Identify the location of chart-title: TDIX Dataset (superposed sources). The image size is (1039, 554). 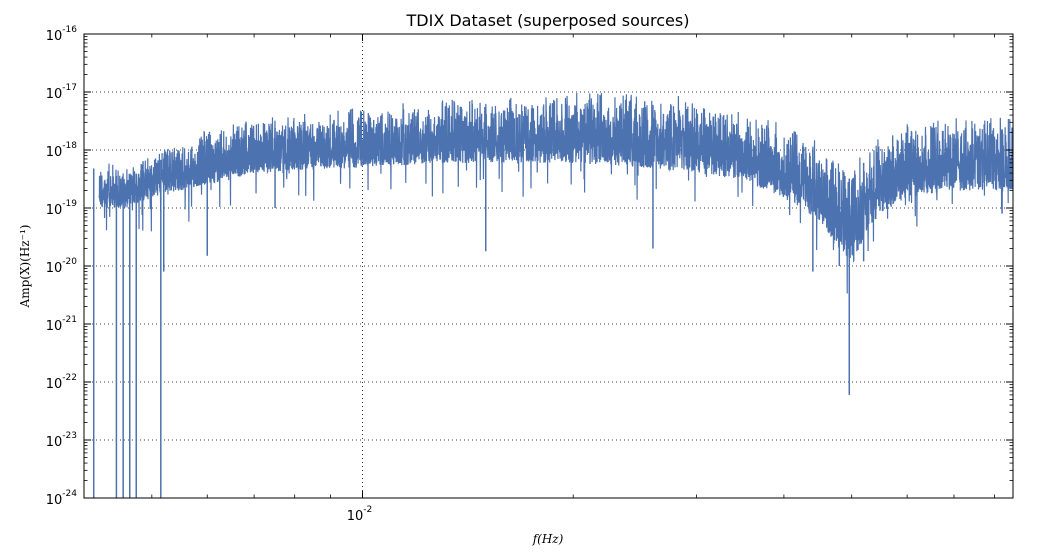
(548, 20).